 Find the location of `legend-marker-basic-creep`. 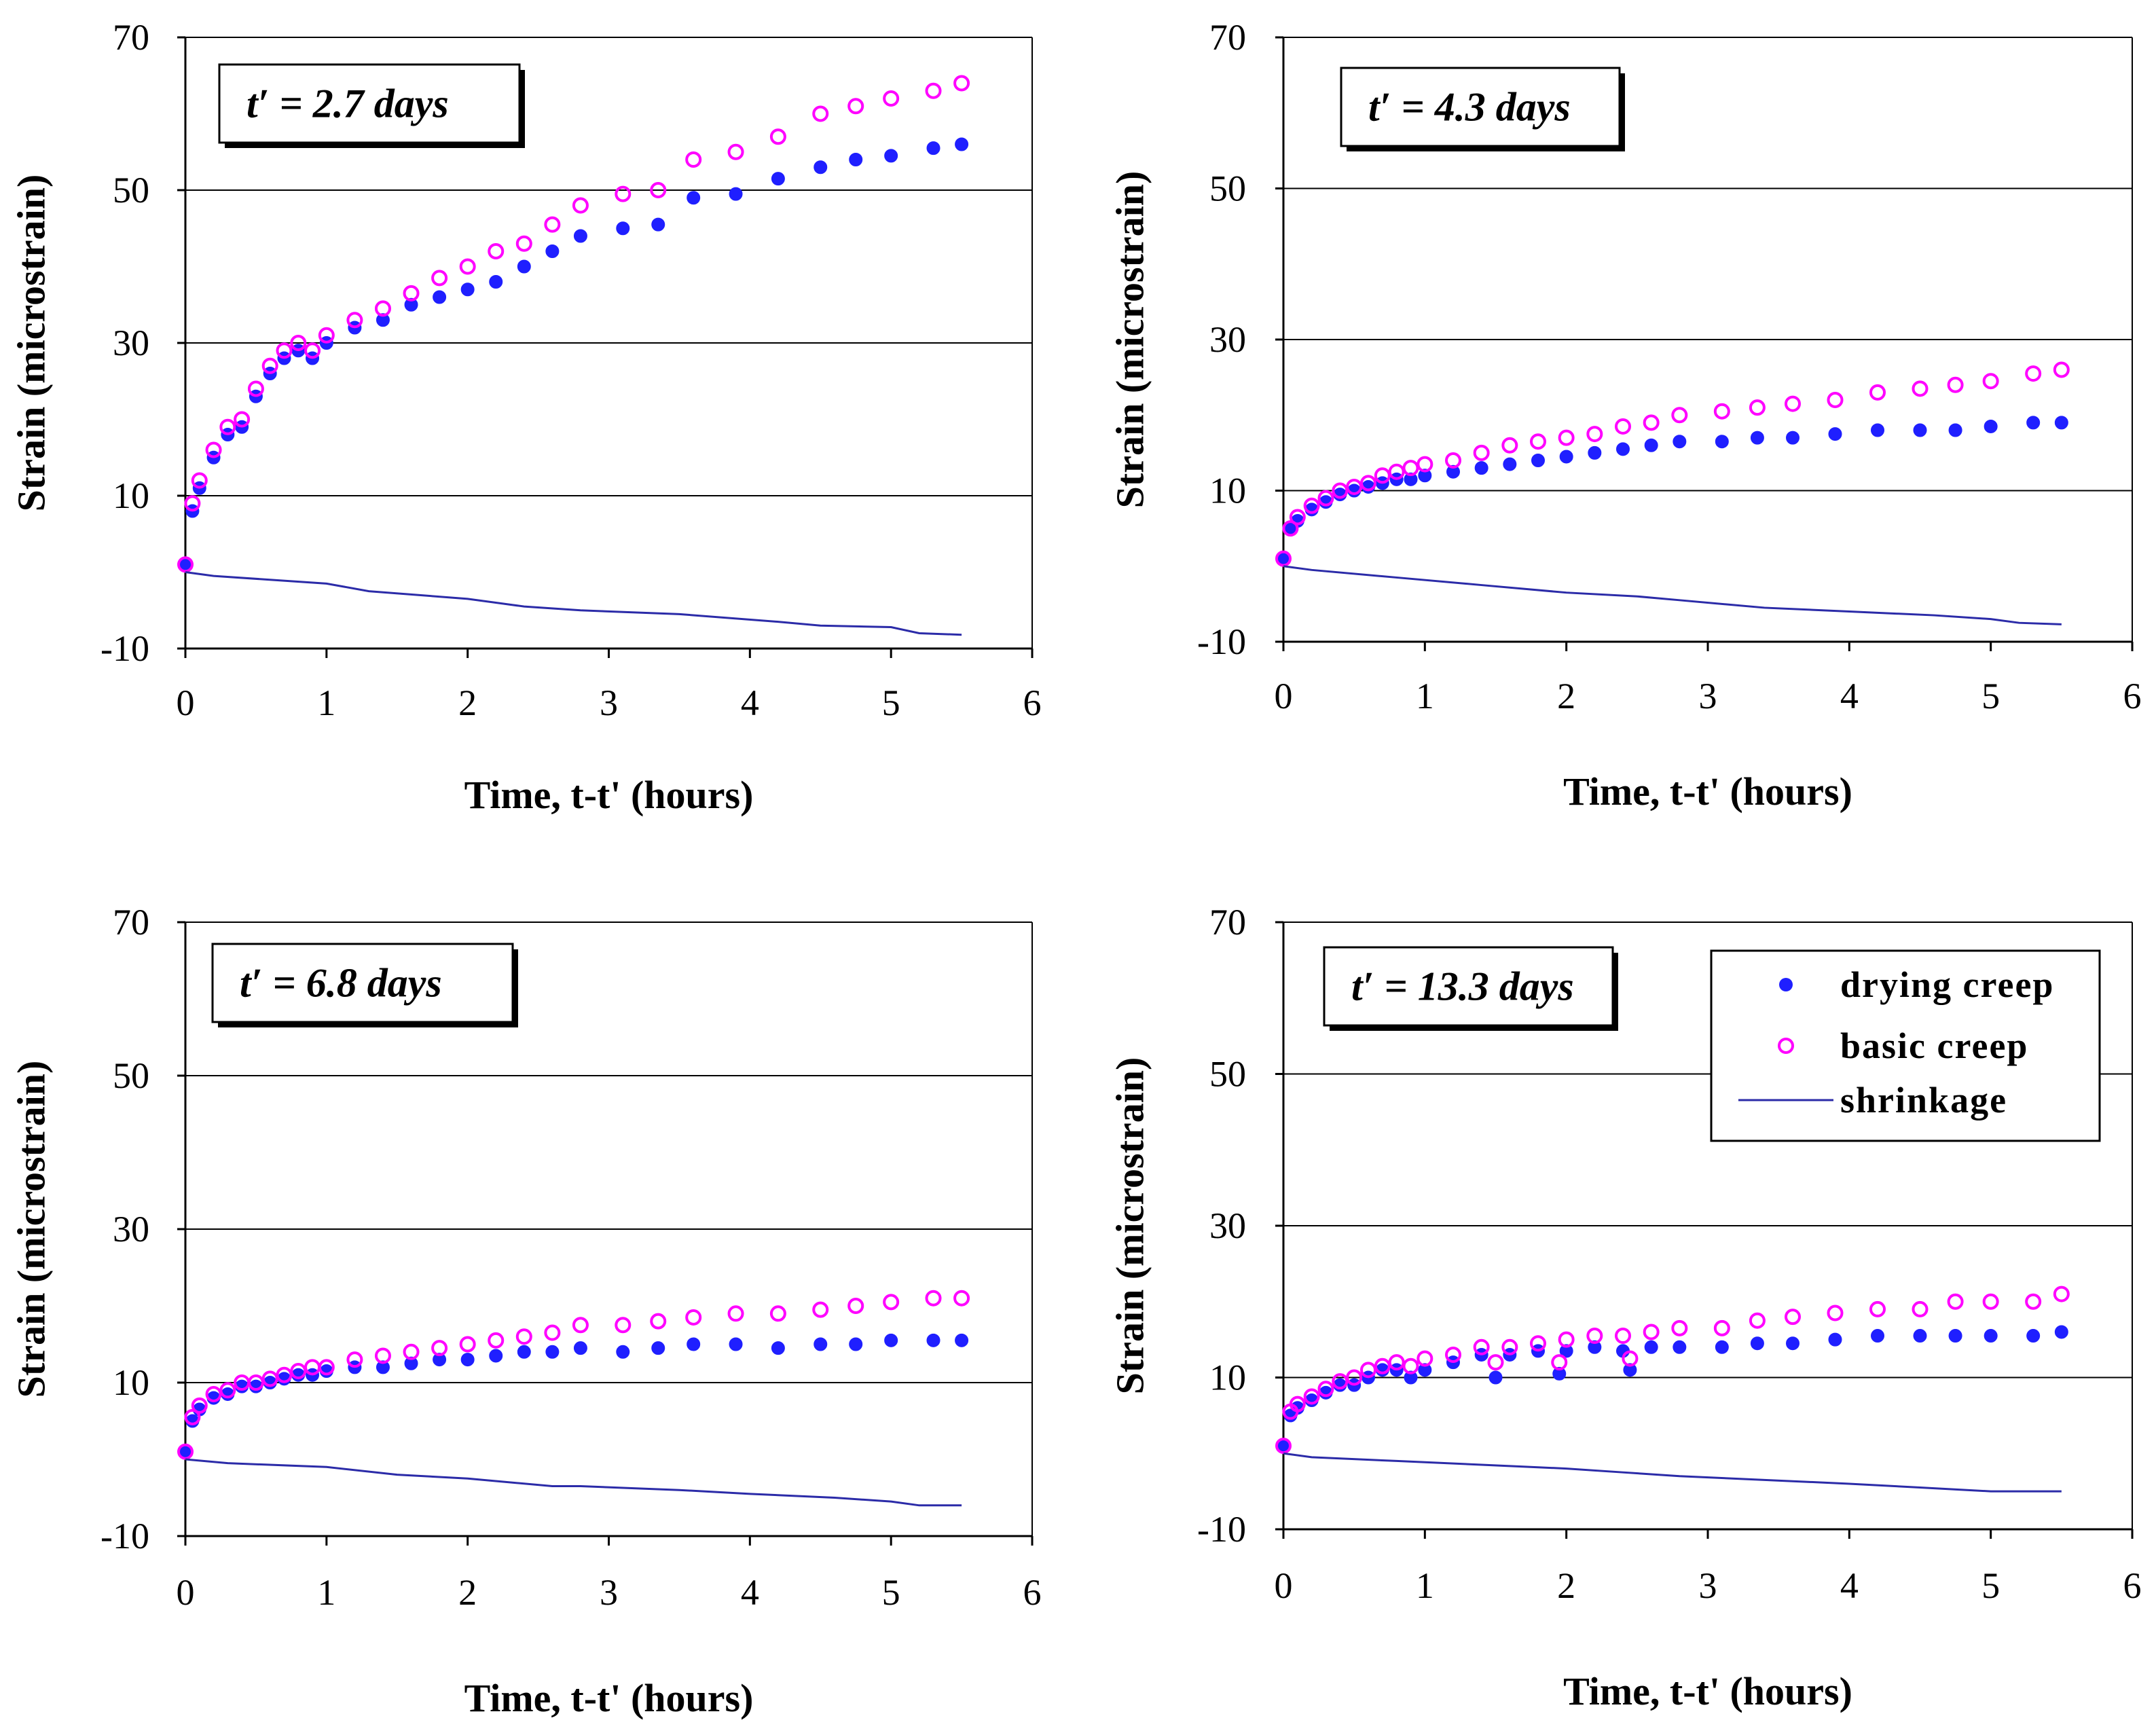

legend-marker-basic-creep is located at coordinates (1786, 1046).